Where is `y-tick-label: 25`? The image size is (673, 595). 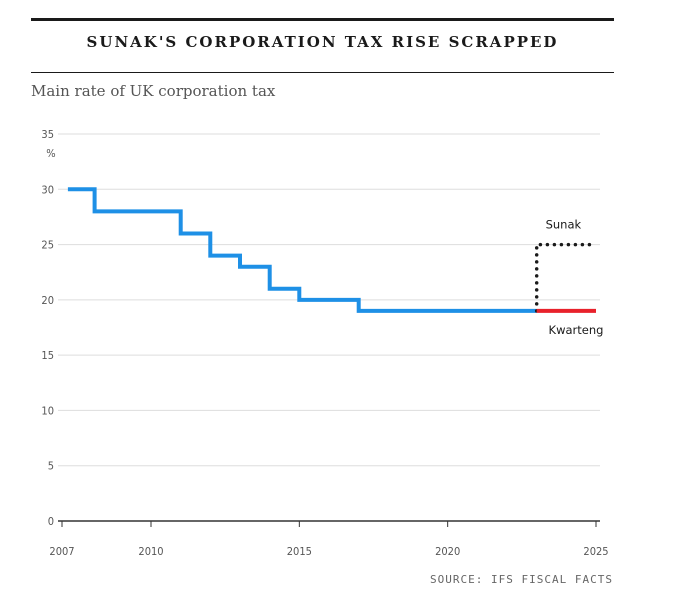 y-tick-label: 25 is located at coordinates (47, 245).